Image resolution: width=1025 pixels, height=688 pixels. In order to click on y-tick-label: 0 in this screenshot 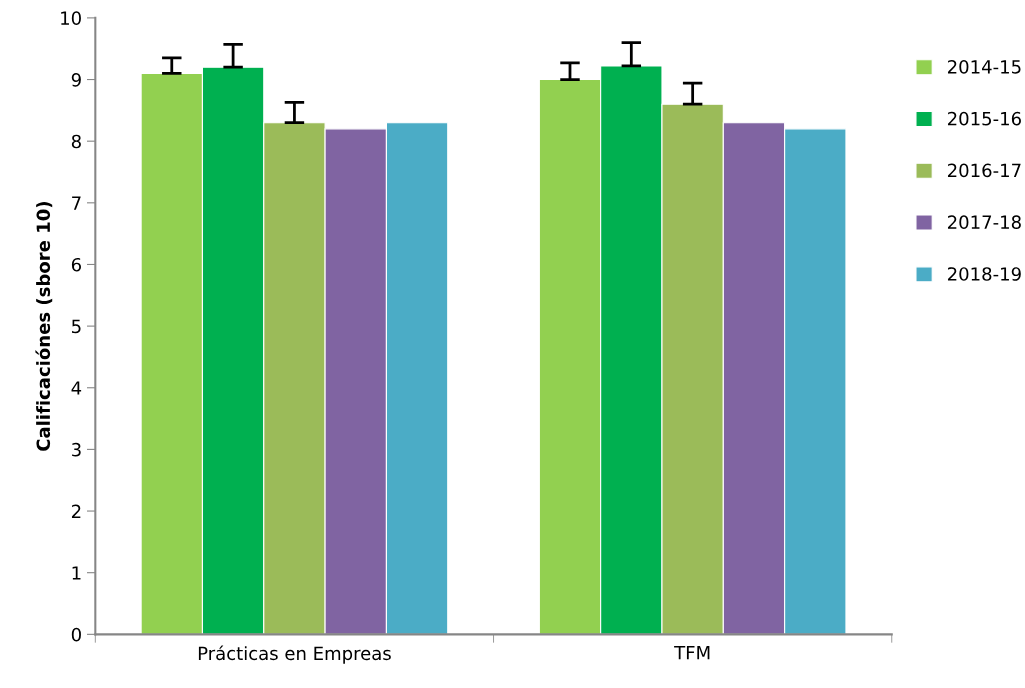, I will do `click(76, 634)`.